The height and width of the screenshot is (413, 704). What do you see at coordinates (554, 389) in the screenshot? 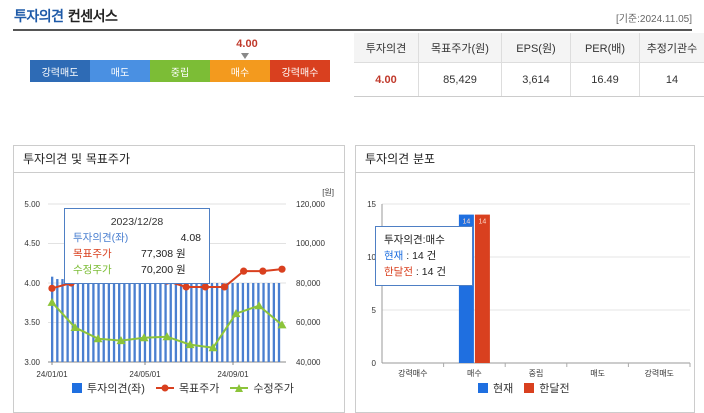
I see `legend-label: 한달전` at bounding box center [554, 389].